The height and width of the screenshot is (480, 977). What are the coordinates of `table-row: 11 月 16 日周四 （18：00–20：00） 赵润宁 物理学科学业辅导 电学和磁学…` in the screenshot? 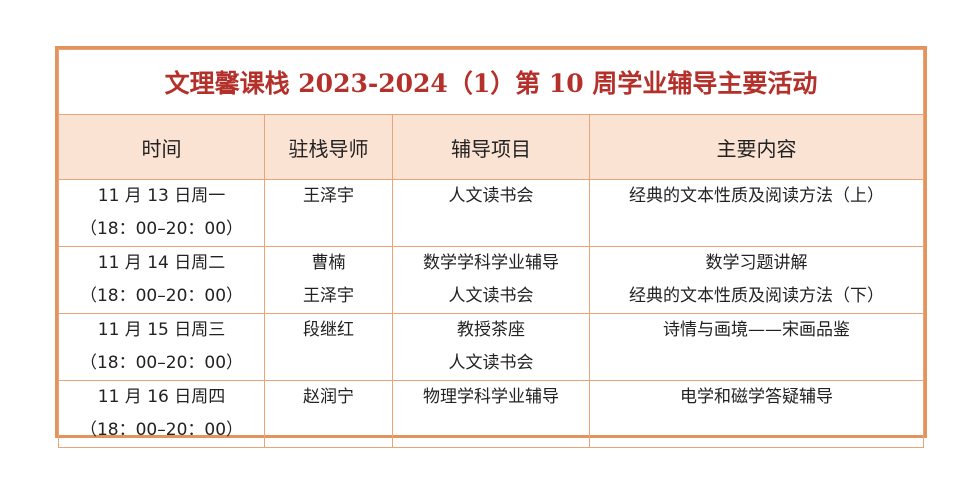 It's located at (491, 414).